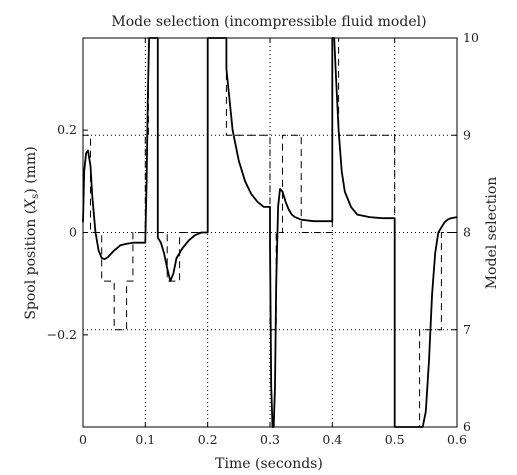 The height and width of the screenshot is (475, 517). What do you see at coordinates (467, 134) in the screenshot?
I see `y-right-tick-label-1: 9` at bounding box center [467, 134].